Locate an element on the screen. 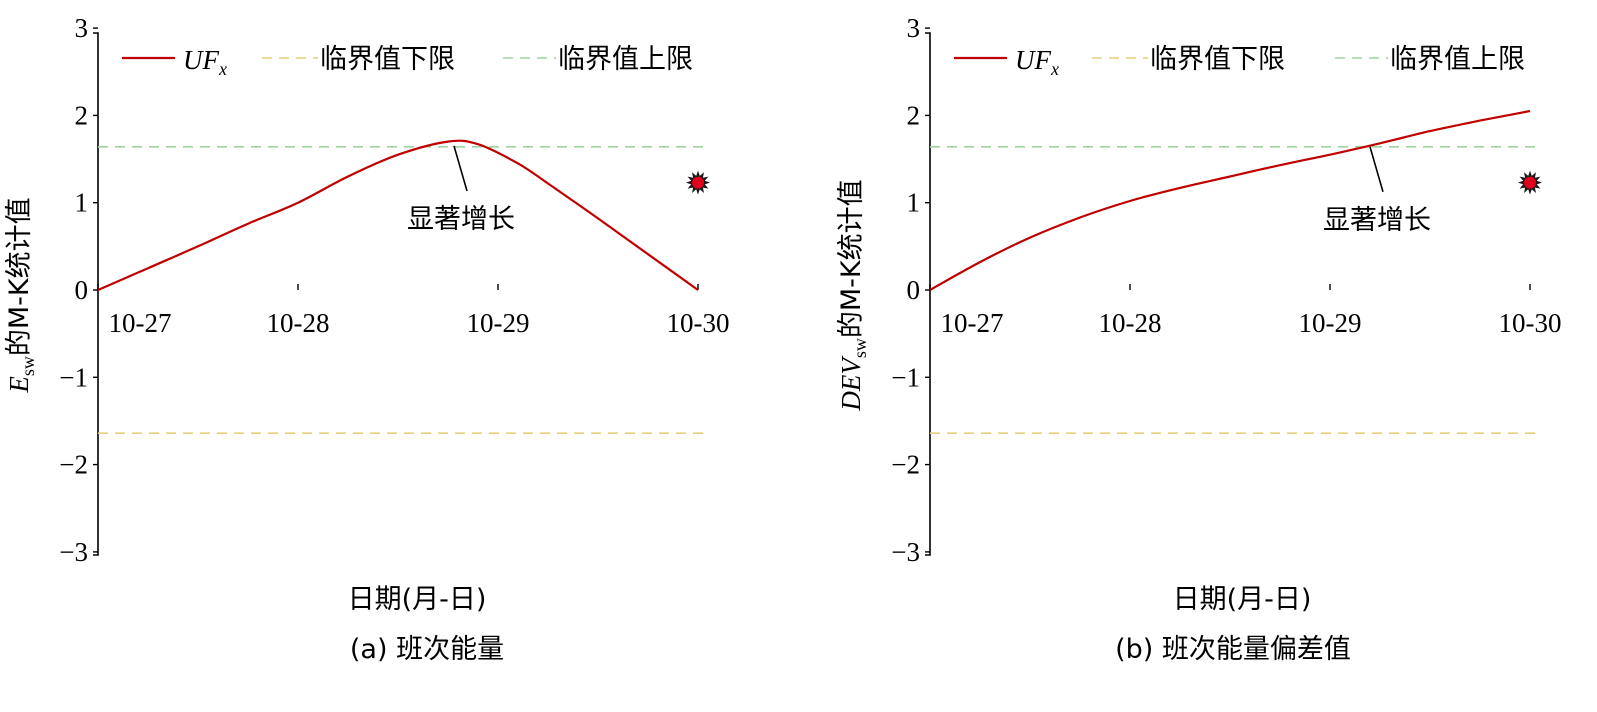 This screenshot has height=712, width=1597. x-axis-title-b: 日期(月-日) is located at coordinates (1242, 599).